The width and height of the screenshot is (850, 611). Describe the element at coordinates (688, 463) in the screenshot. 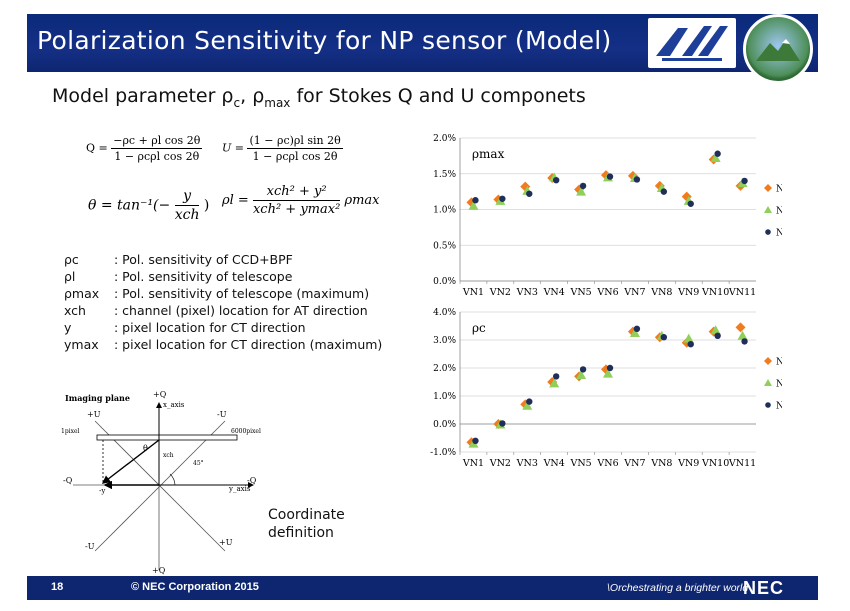

I see `x-tick-label: VN9` at that location.